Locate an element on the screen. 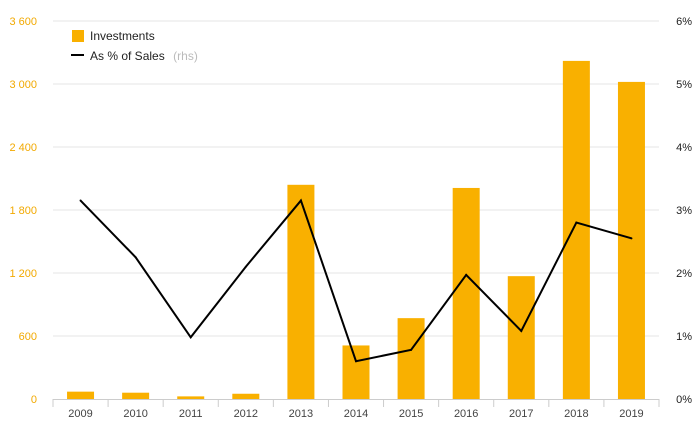  left-y-tick-label: 2 400 is located at coordinates (23, 148).